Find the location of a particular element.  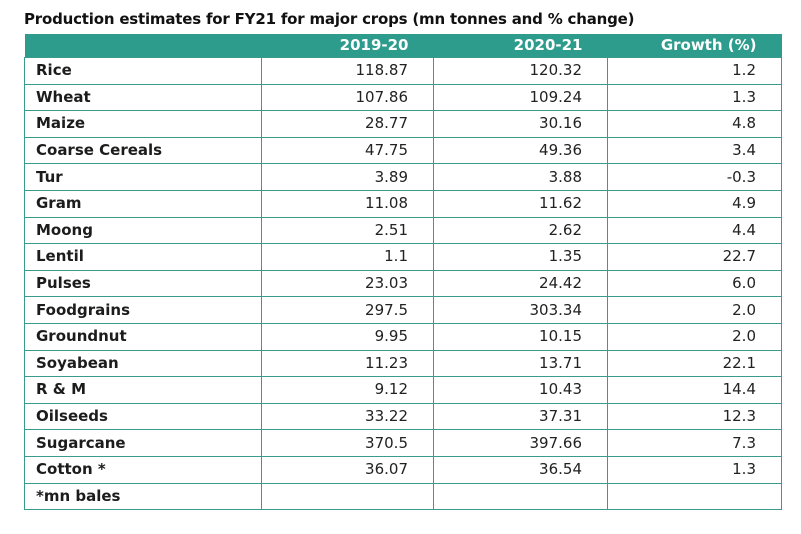

value-2019-20-cell: 23.03 is located at coordinates (347, 283).